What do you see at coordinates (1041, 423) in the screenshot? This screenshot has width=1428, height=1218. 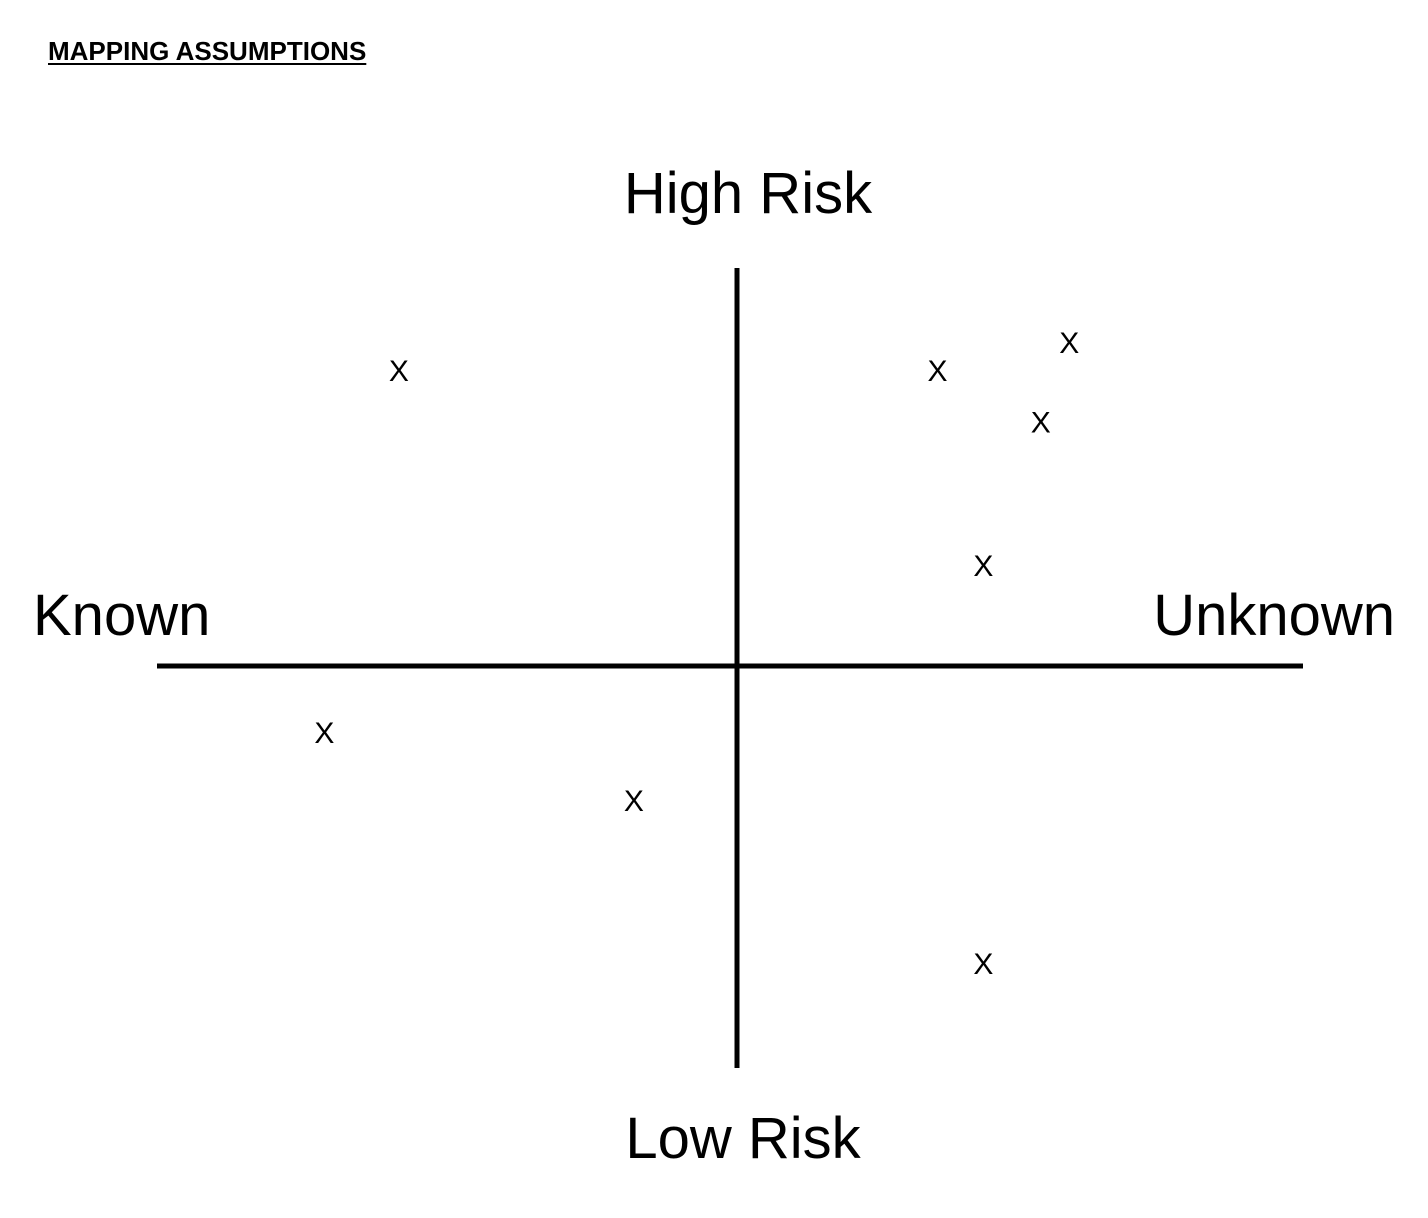 I see `assumption-point-4: X` at bounding box center [1041, 423].